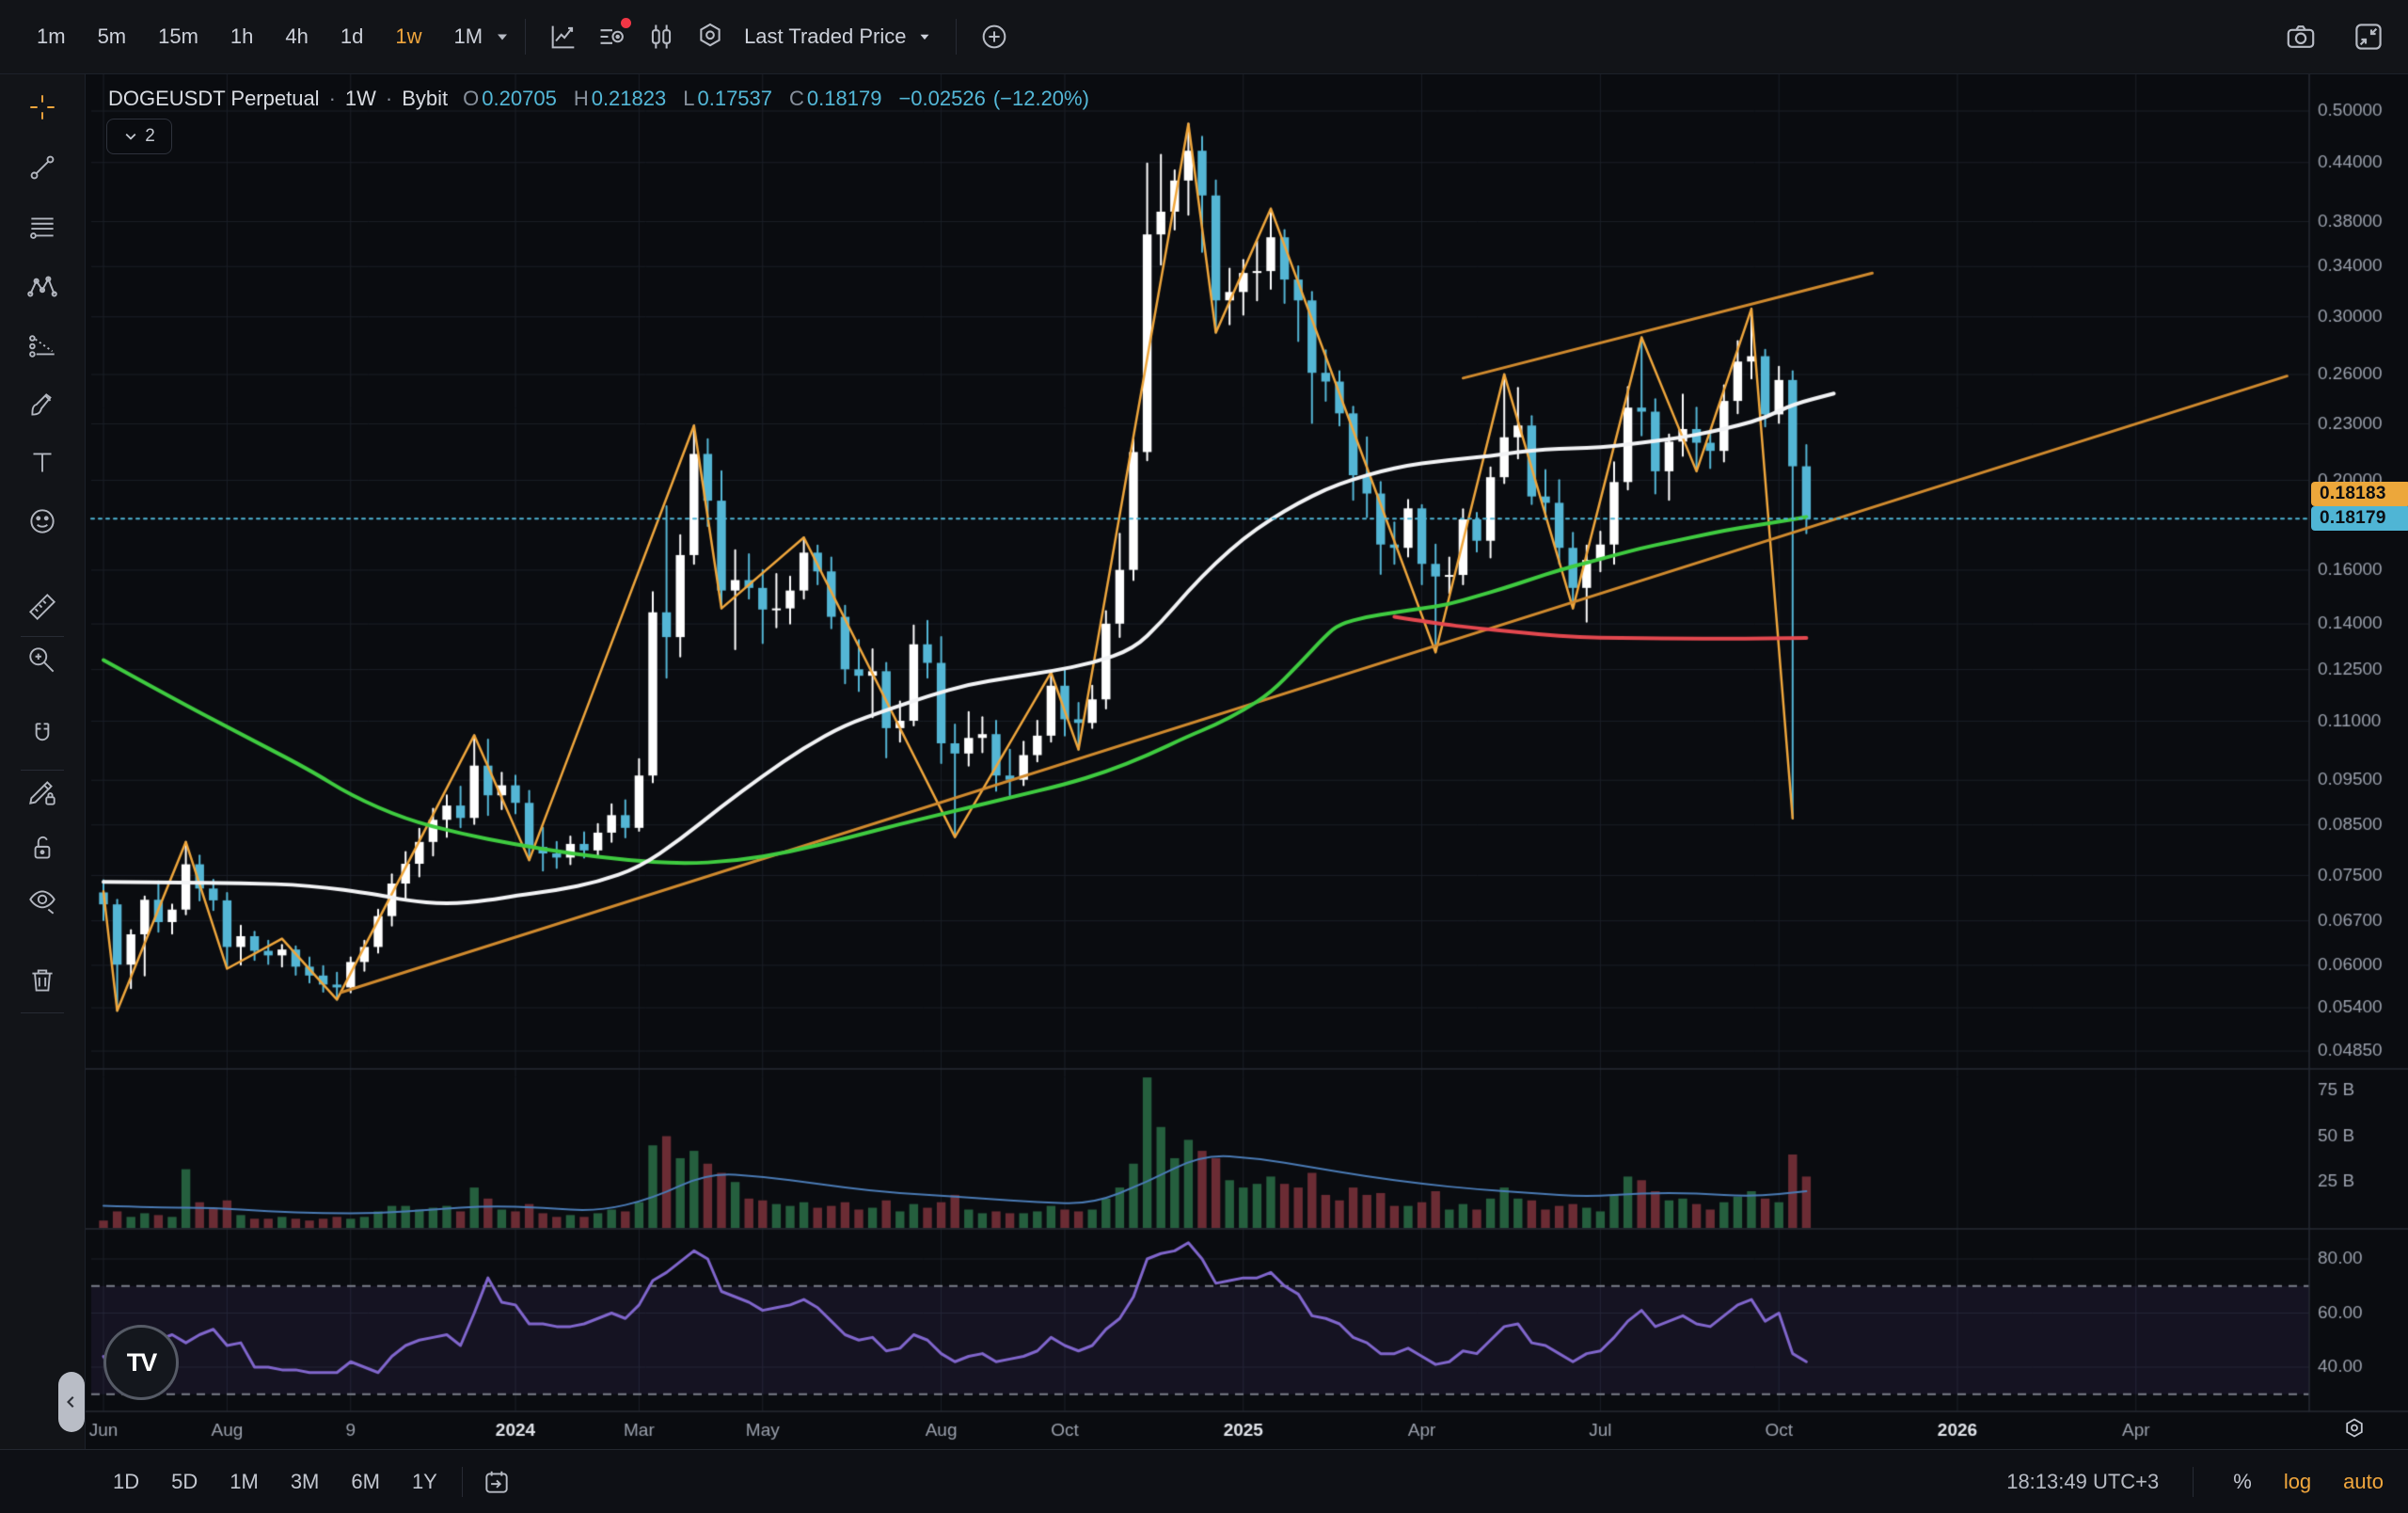  What do you see at coordinates (472, 98) in the screenshot?
I see `open-label: O` at bounding box center [472, 98].